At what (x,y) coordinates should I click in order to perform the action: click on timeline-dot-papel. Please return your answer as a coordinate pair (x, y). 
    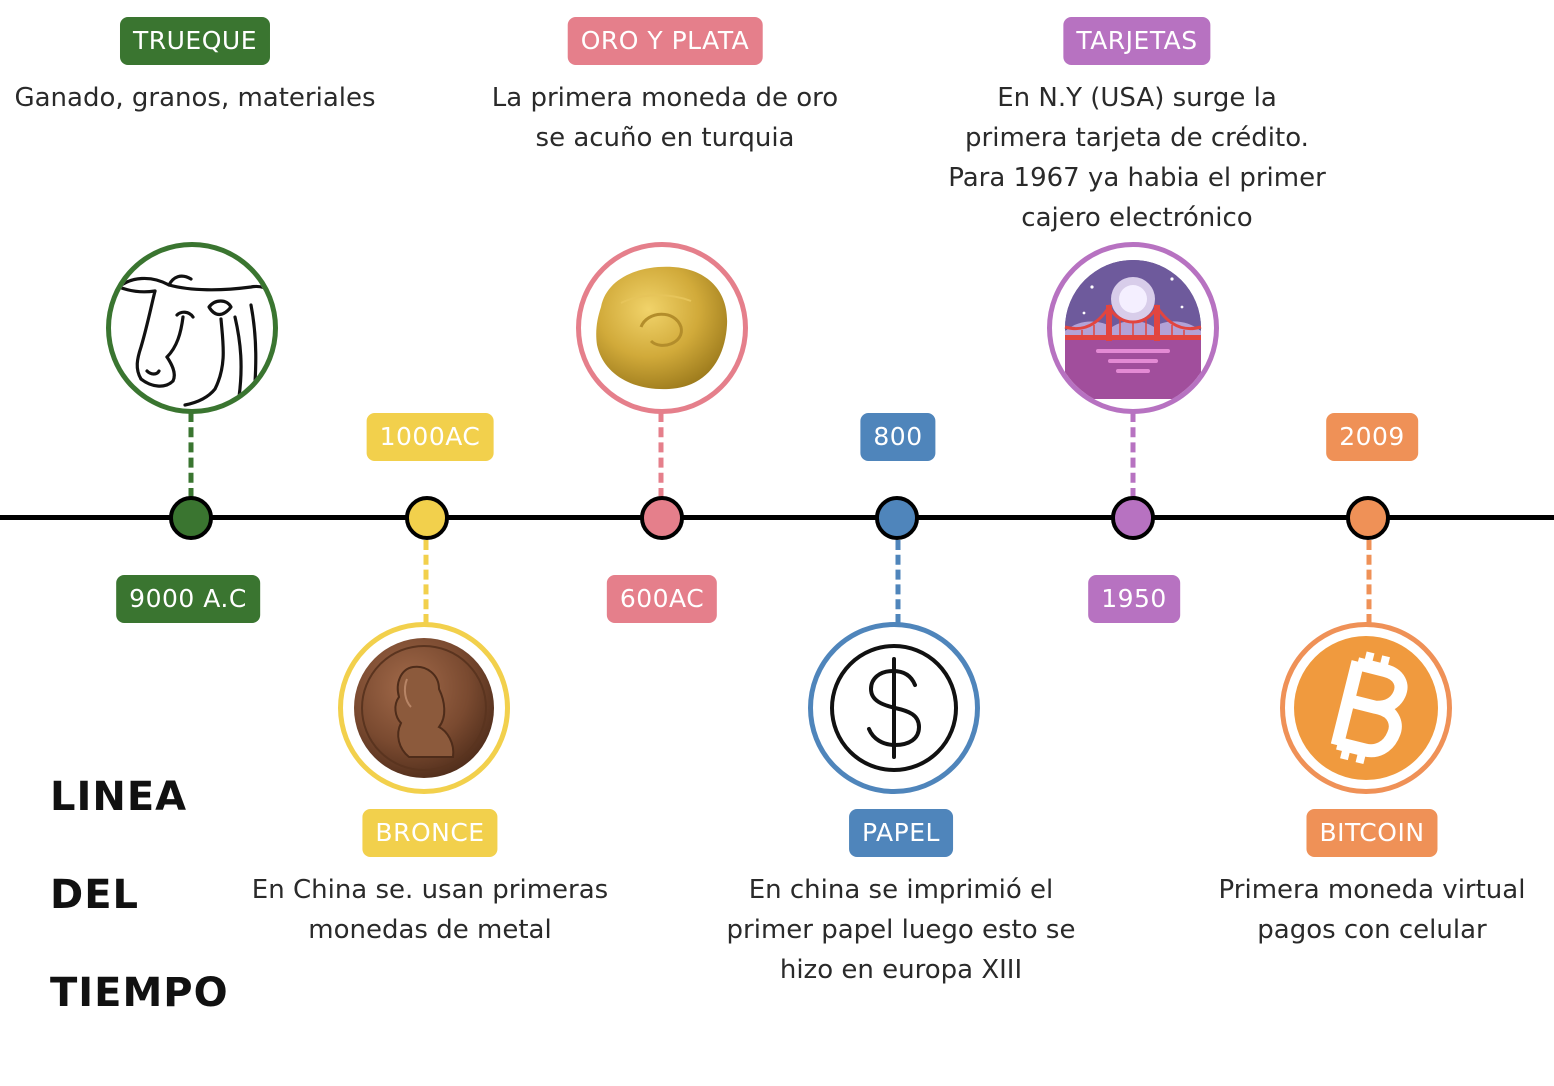
    Looking at the image, I should click on (897, 518).